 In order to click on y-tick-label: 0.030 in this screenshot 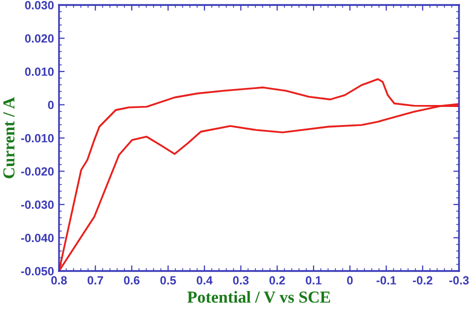, I will do `click(39, 5)`.